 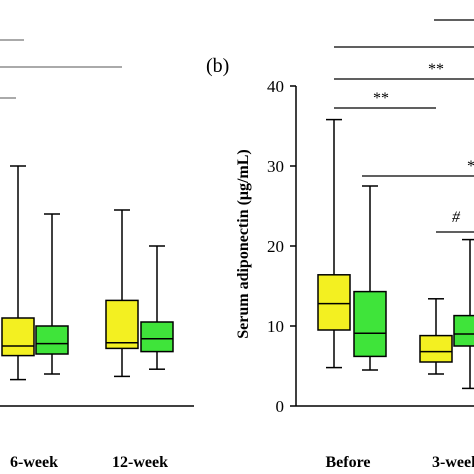 What do you see at coordinates (463, 330) in the screenshot?
I see `panel-b-box-c1-s1-iqr` at bounding box center [463, 330].